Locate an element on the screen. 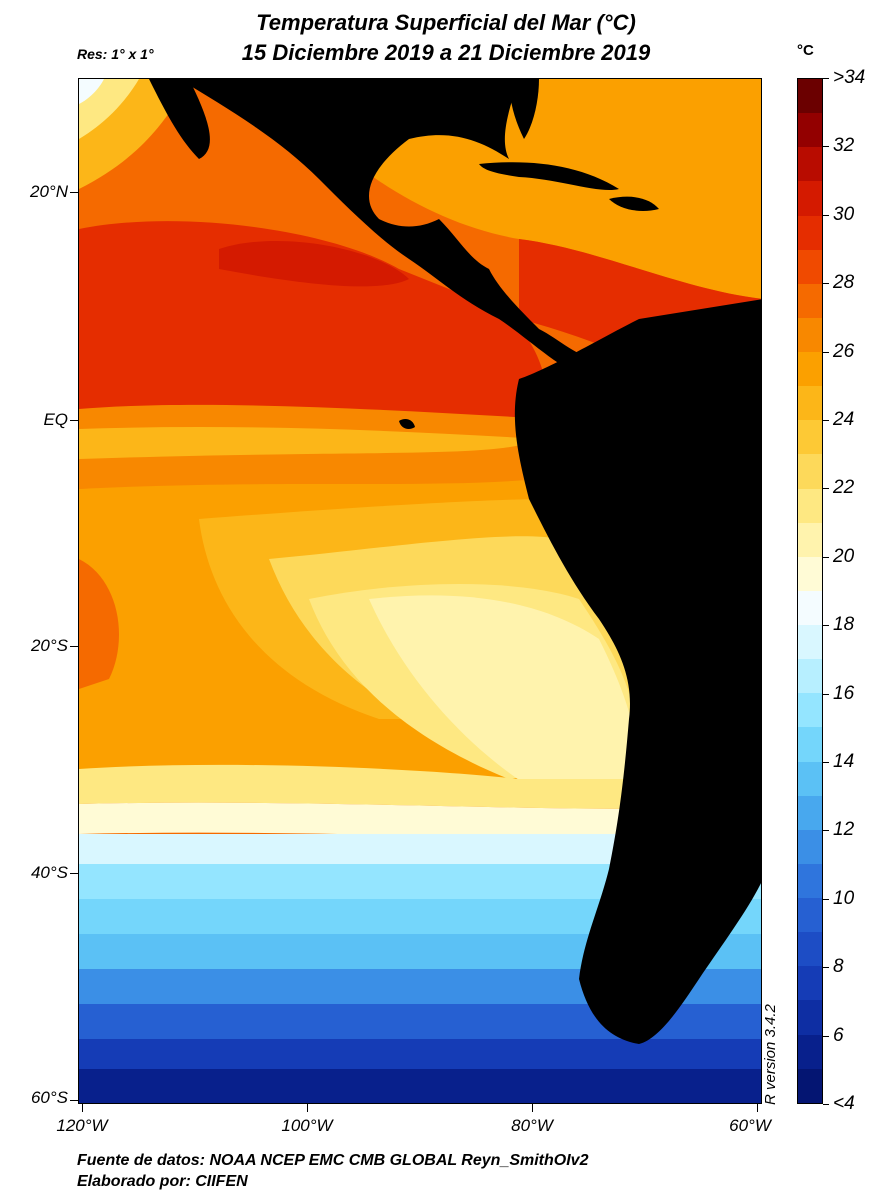 The image size is (892, 1200). land-baja is located at coordinates (179, 119).